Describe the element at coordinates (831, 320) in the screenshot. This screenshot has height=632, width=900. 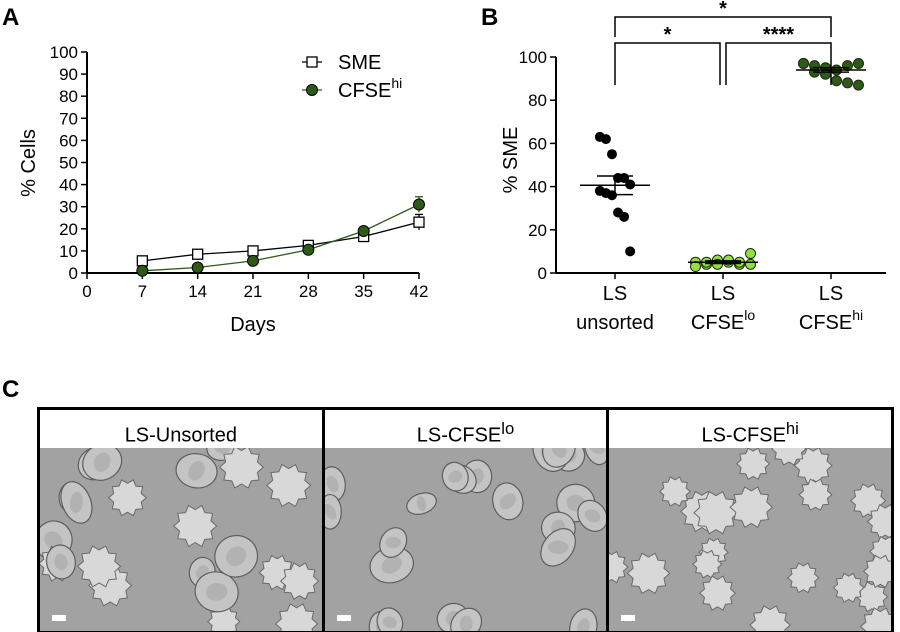
I see `category-label-line2: CFSEhi` at that location.